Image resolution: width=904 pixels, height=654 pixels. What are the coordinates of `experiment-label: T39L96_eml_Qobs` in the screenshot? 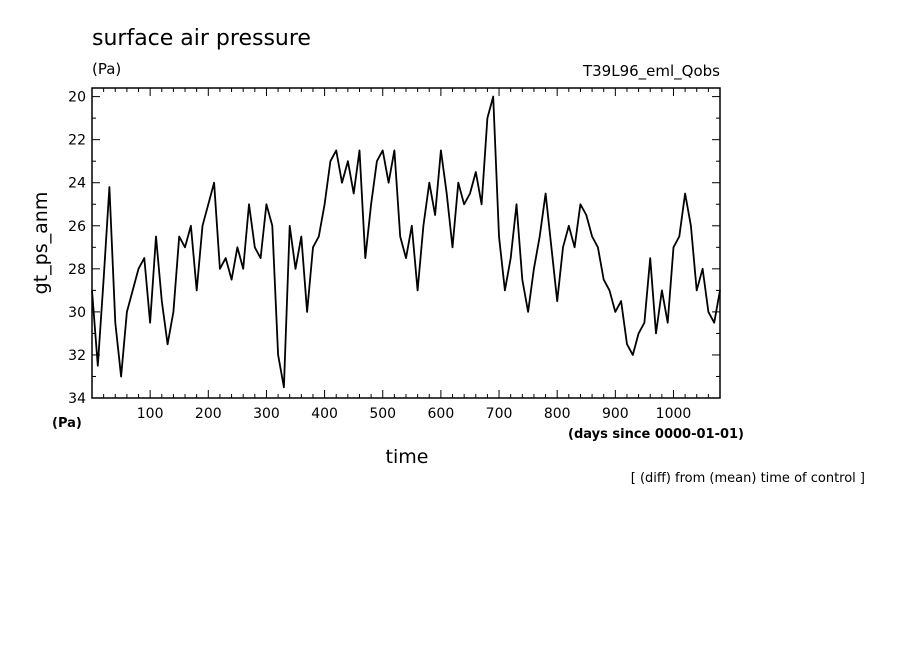 It's located at (651, 71).